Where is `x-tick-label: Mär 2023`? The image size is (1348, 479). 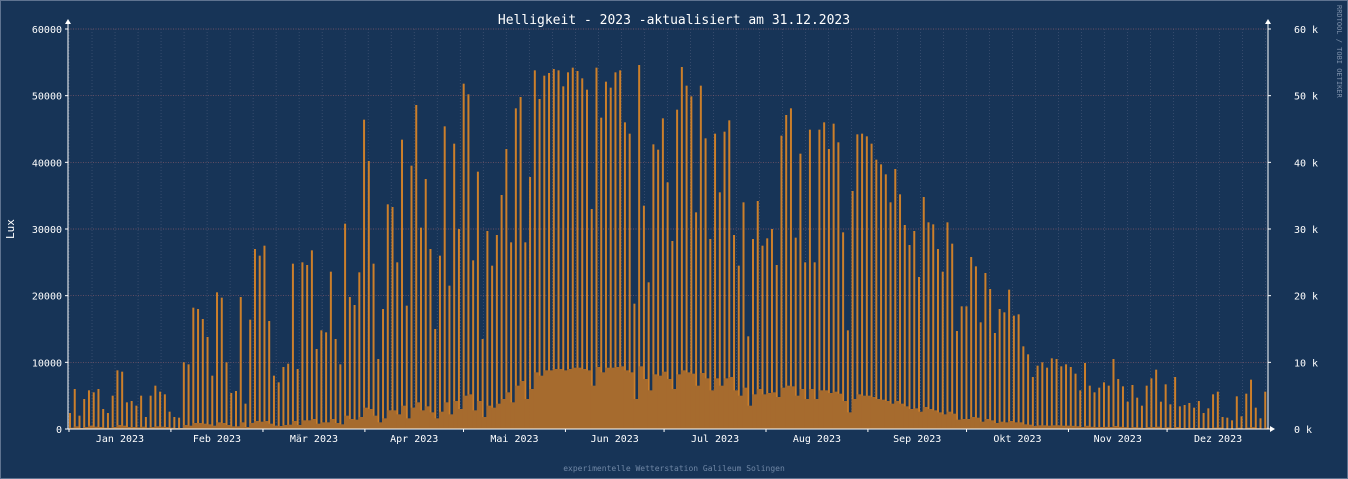
x-tick-label: Mär 2023 is located at coordinates (314, 439).